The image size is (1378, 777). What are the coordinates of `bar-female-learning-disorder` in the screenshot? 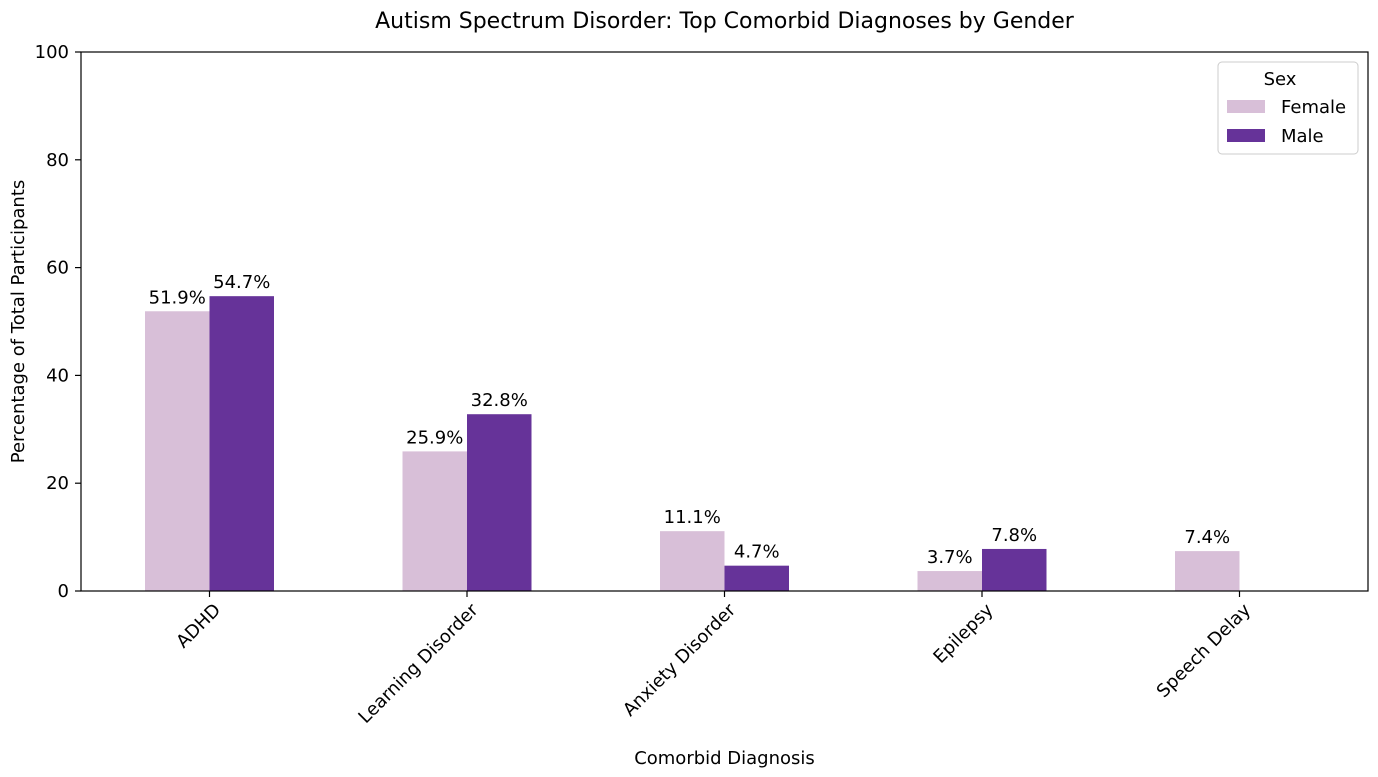 It's located at (434, 521).